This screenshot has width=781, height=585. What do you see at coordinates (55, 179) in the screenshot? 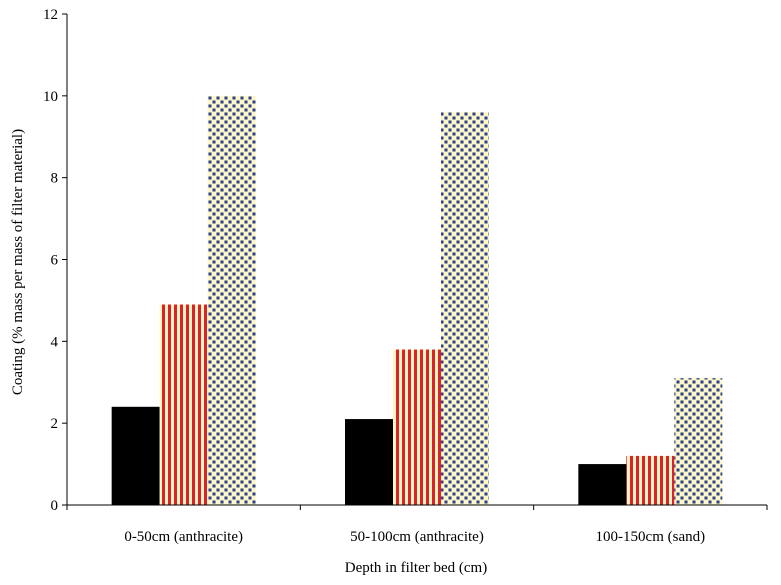
I see `y-tick-label: 8` at bounding box center [55, 179].